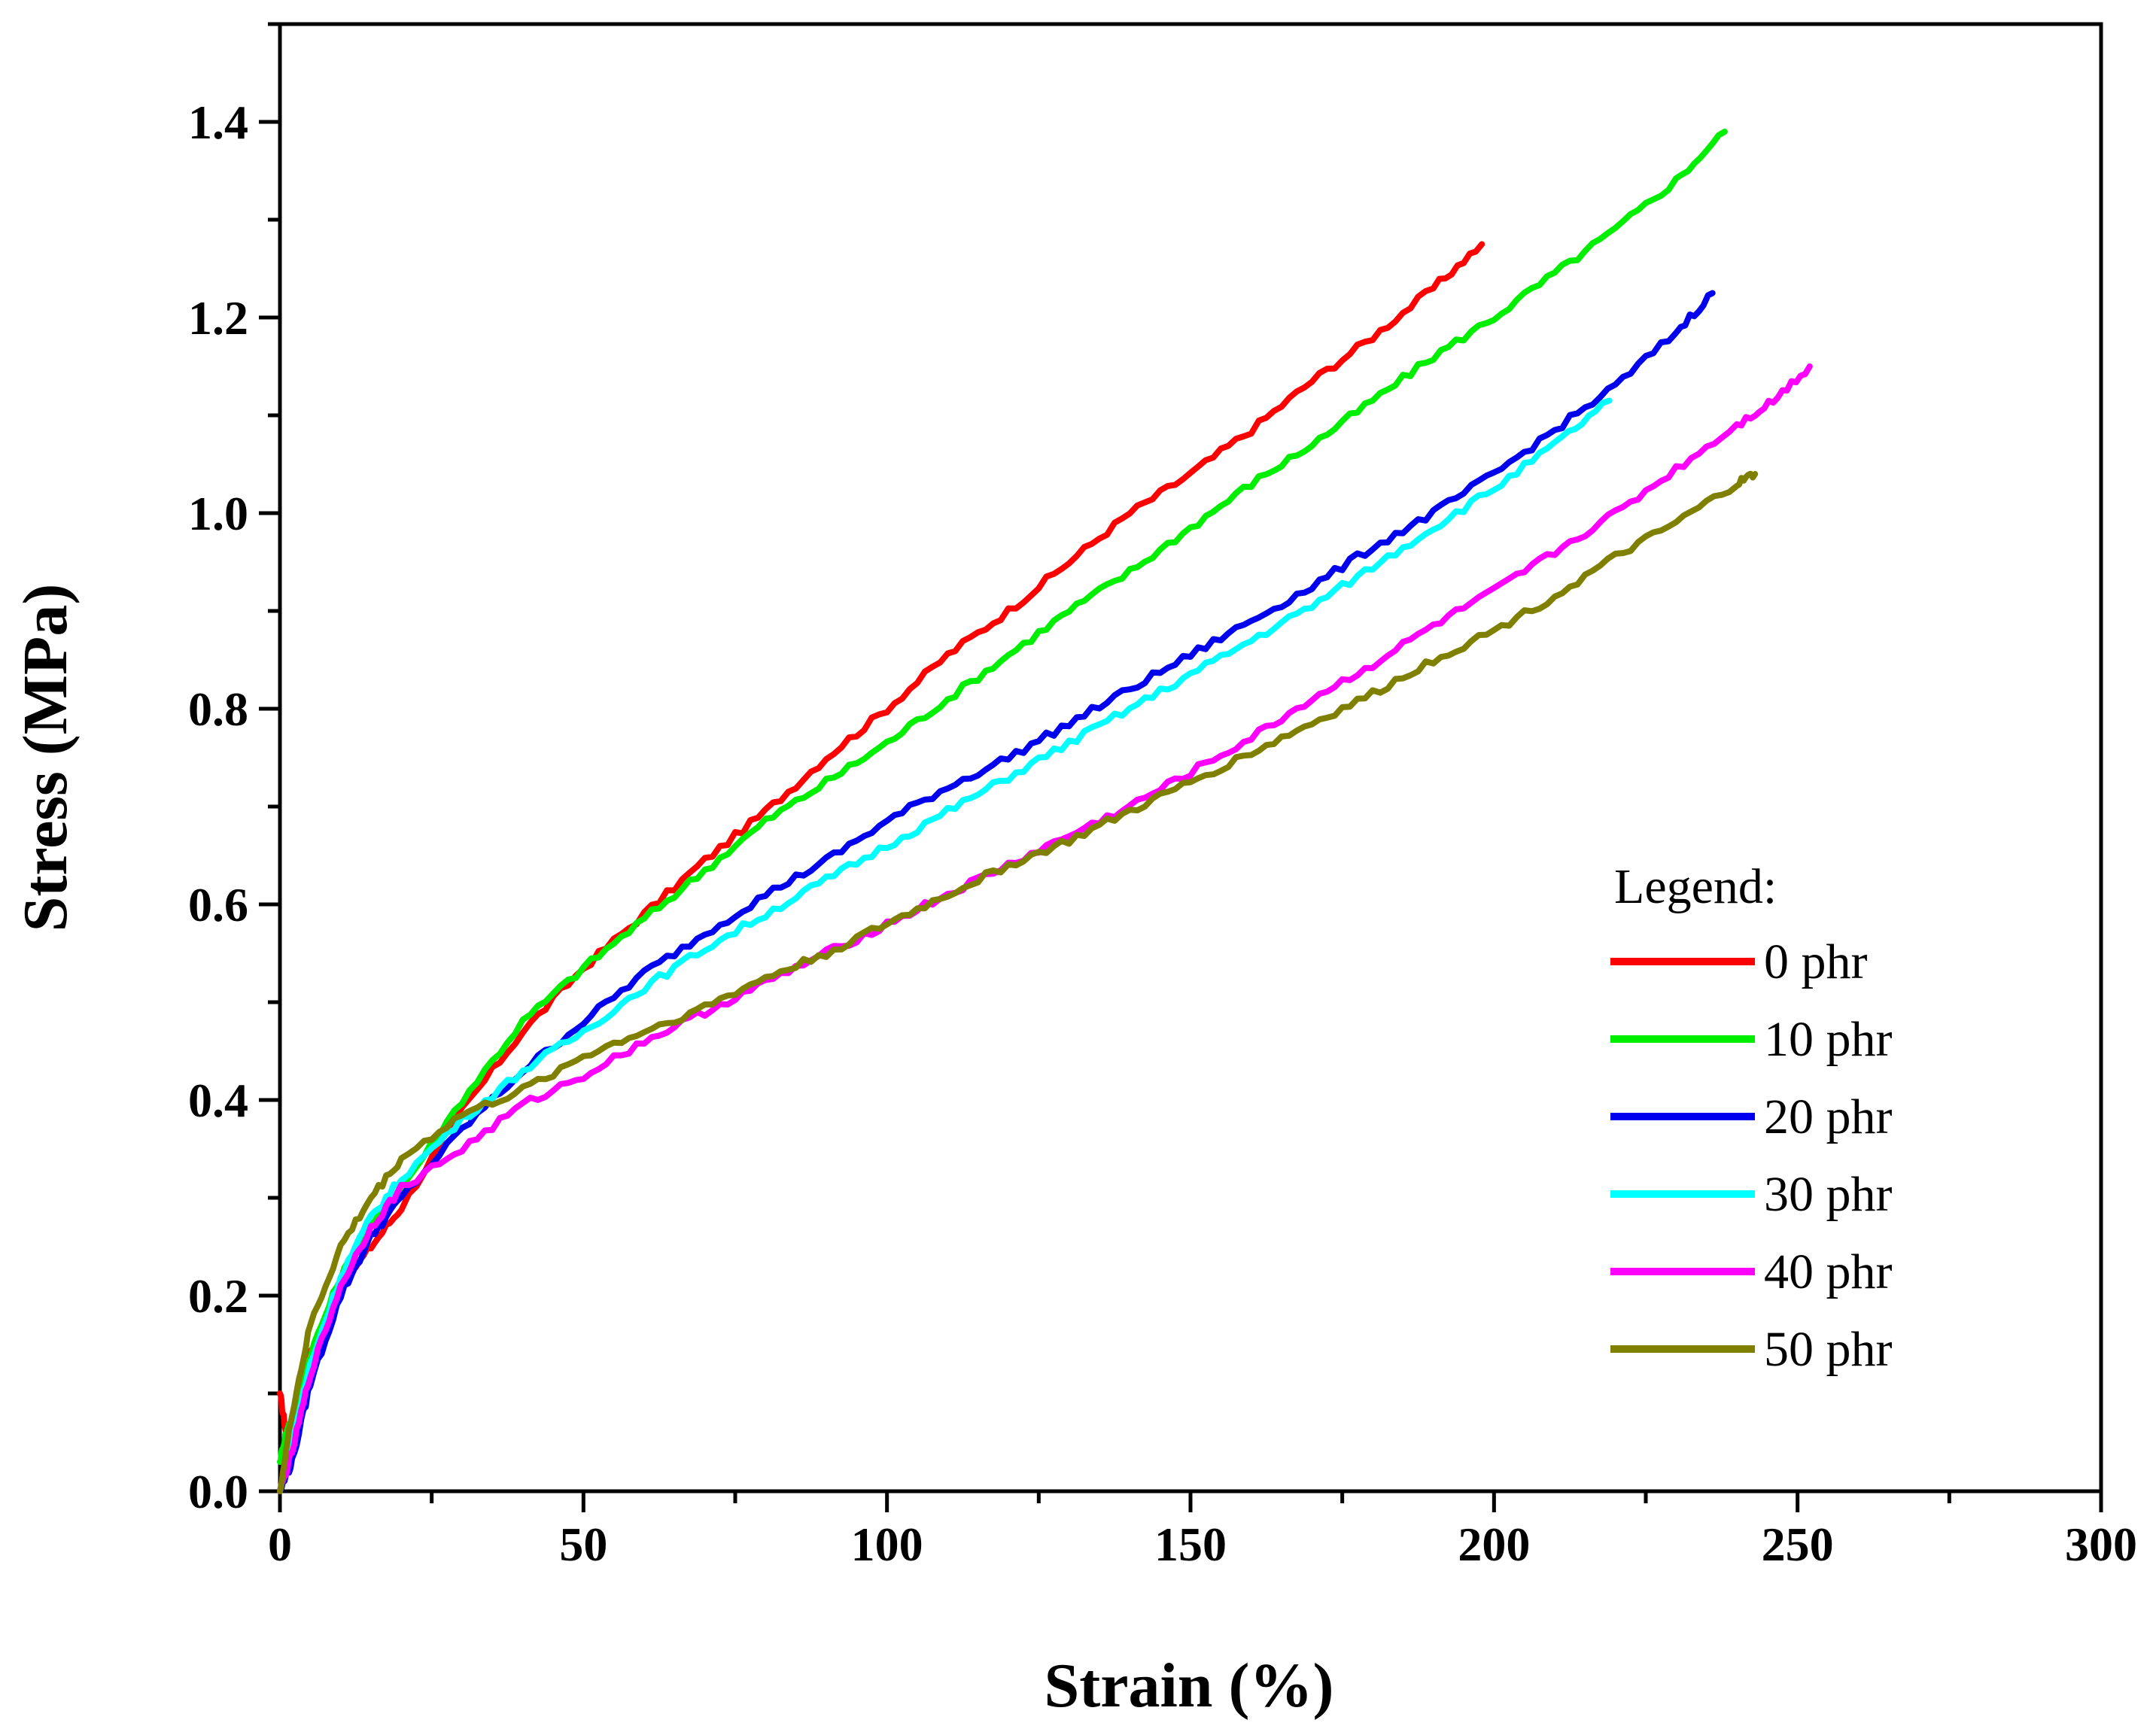 This screenshot has height=1732, width=2156. Describe the element at coordinates (218, 1491) in the screenshot. I see `y-tick-label: 0.0` at that location.